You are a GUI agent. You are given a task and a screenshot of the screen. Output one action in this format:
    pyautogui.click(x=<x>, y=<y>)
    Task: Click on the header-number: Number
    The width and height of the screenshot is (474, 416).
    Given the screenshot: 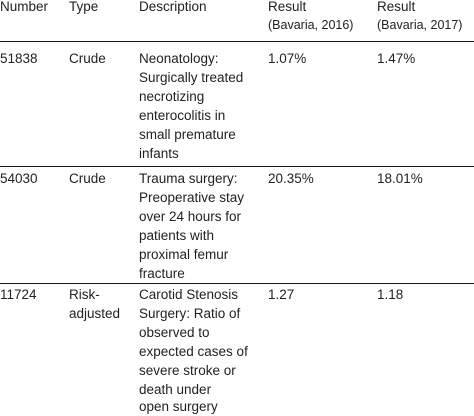 What is the action you would take?
    pyautogui.click(x=24, y=7)
    